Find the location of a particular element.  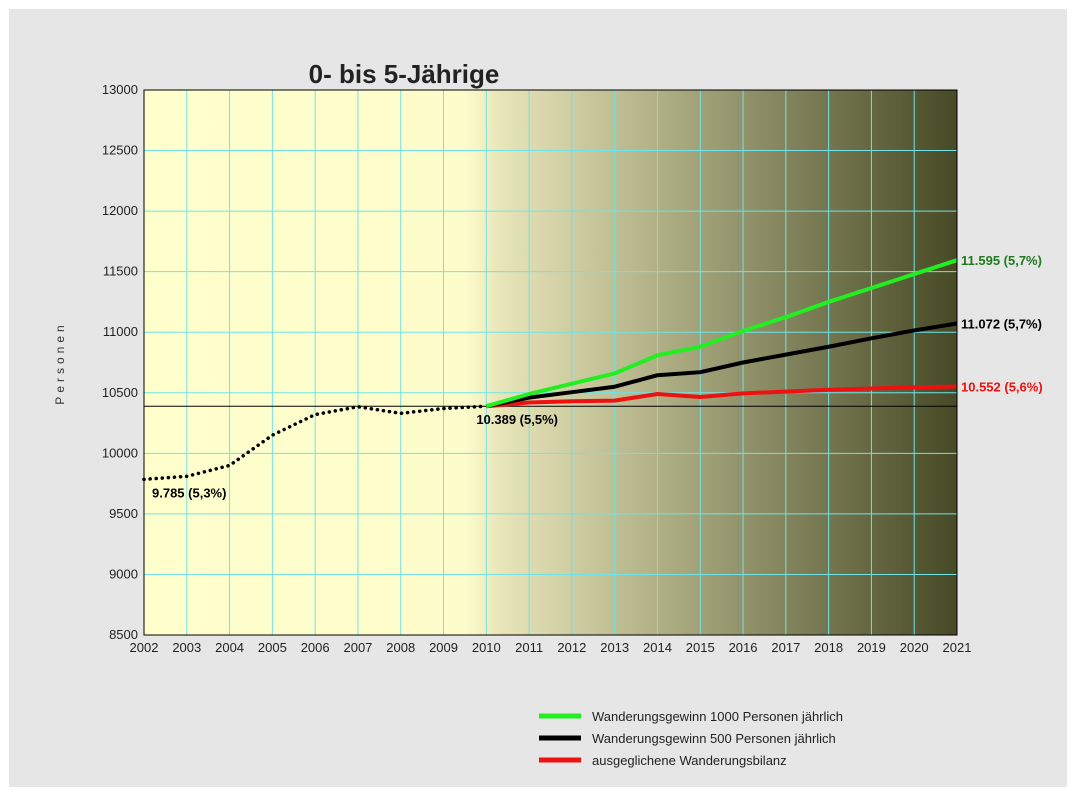

data-label: 10.389 (5,5%) is located at coordinates (517, 419).